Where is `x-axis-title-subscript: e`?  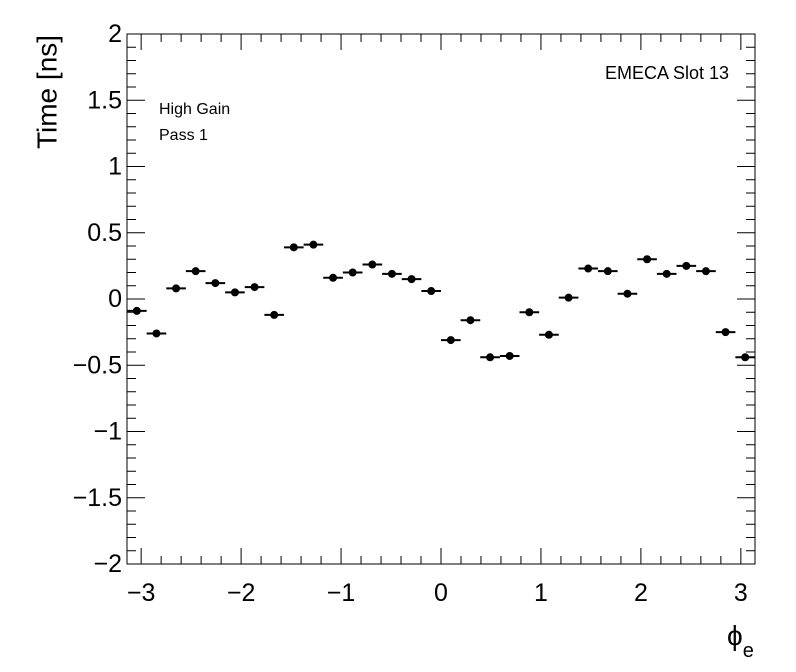
x-axis-title-subscript: e is located at coordinates (748, 651).